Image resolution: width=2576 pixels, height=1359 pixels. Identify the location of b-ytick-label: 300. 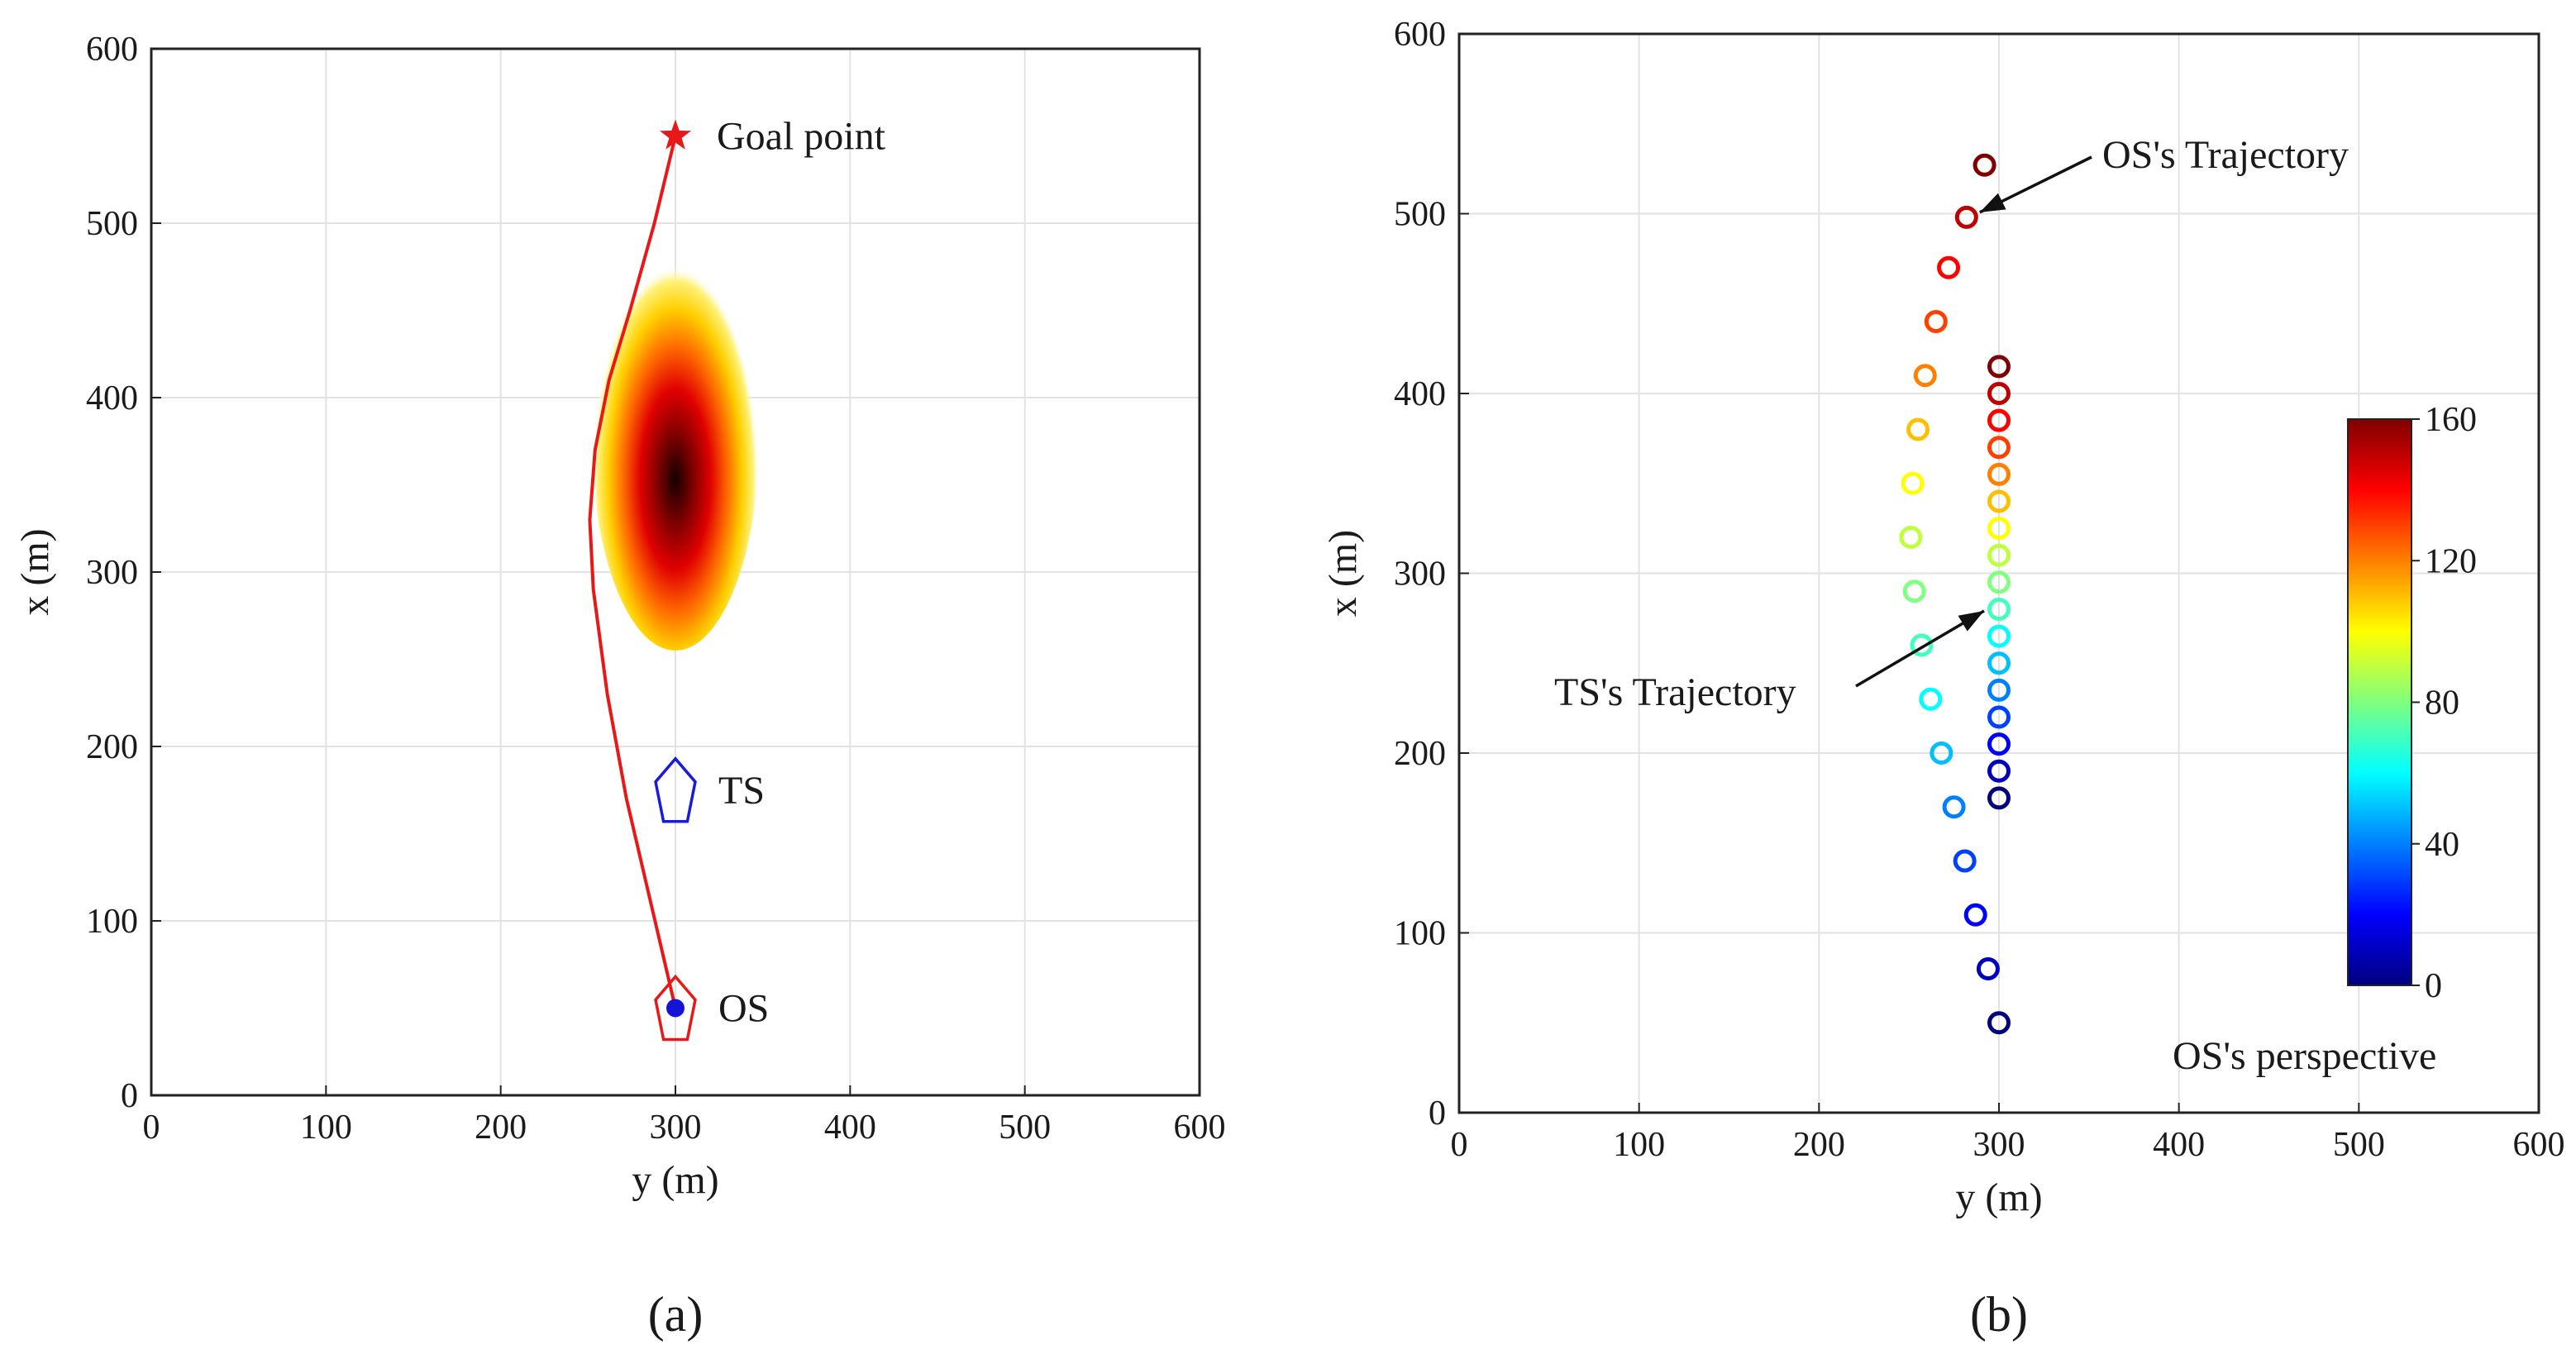
(1420, 575).